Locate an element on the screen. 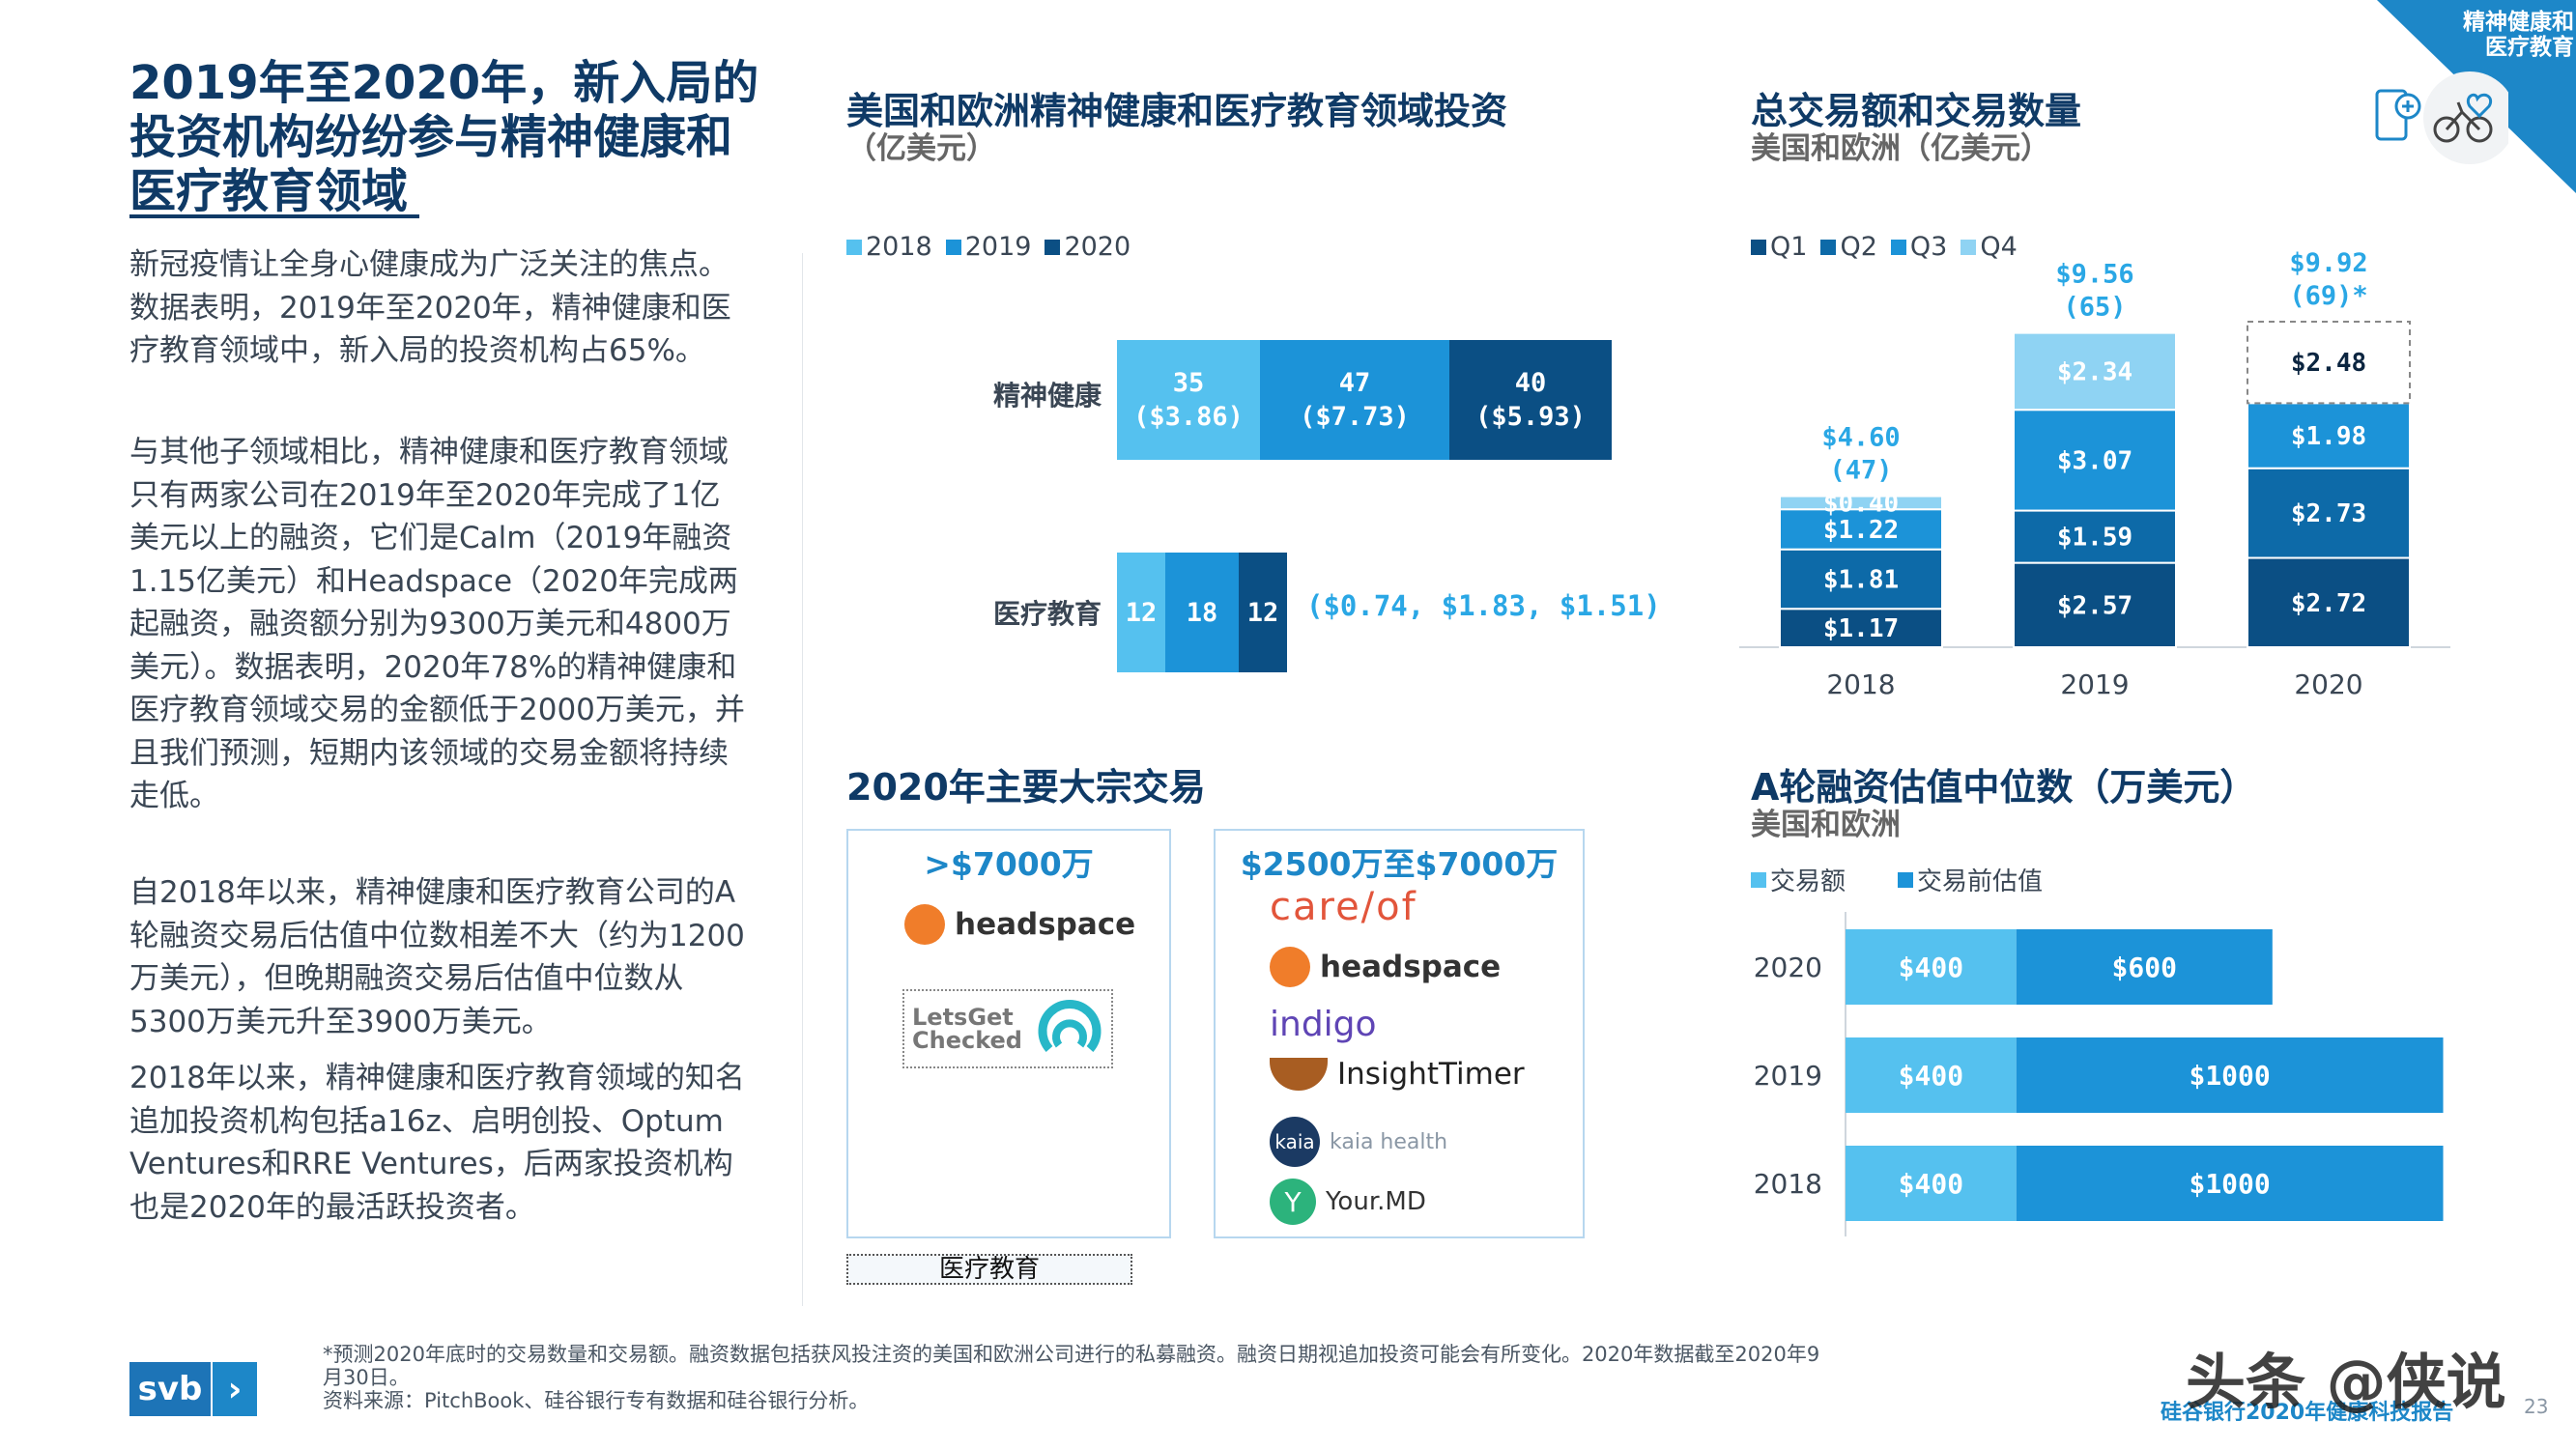  chart2-seg-2018-Q2 is located at coordinates (1861, 579).